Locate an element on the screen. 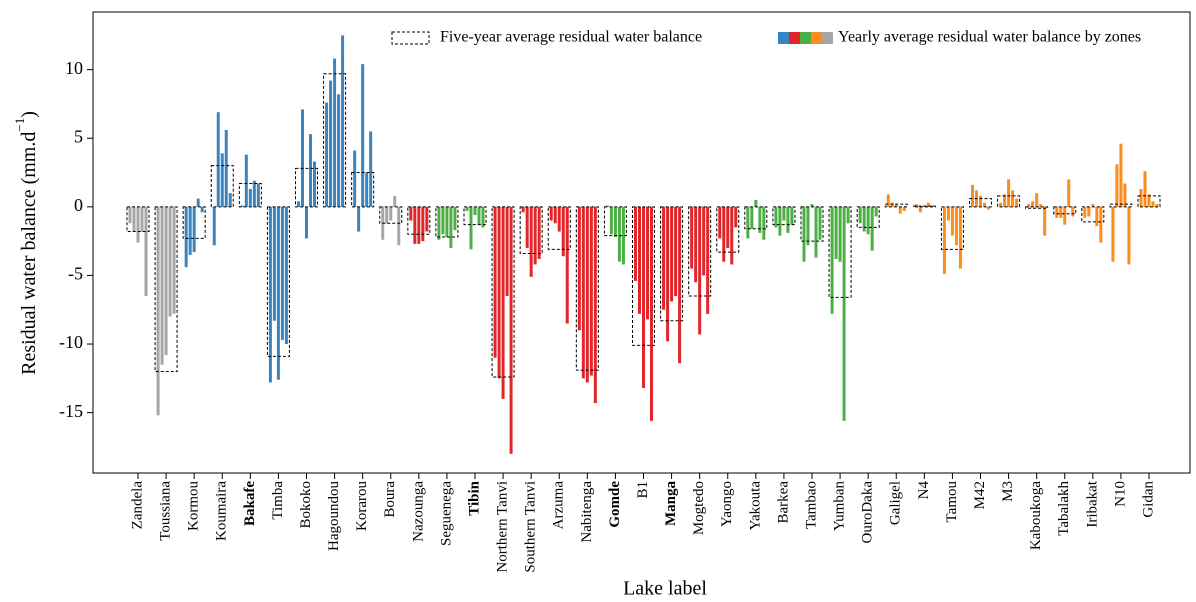 The height and width of the screenshot is (602, 1196). y-tick-label: -10 is located at coordinates (71, 342).